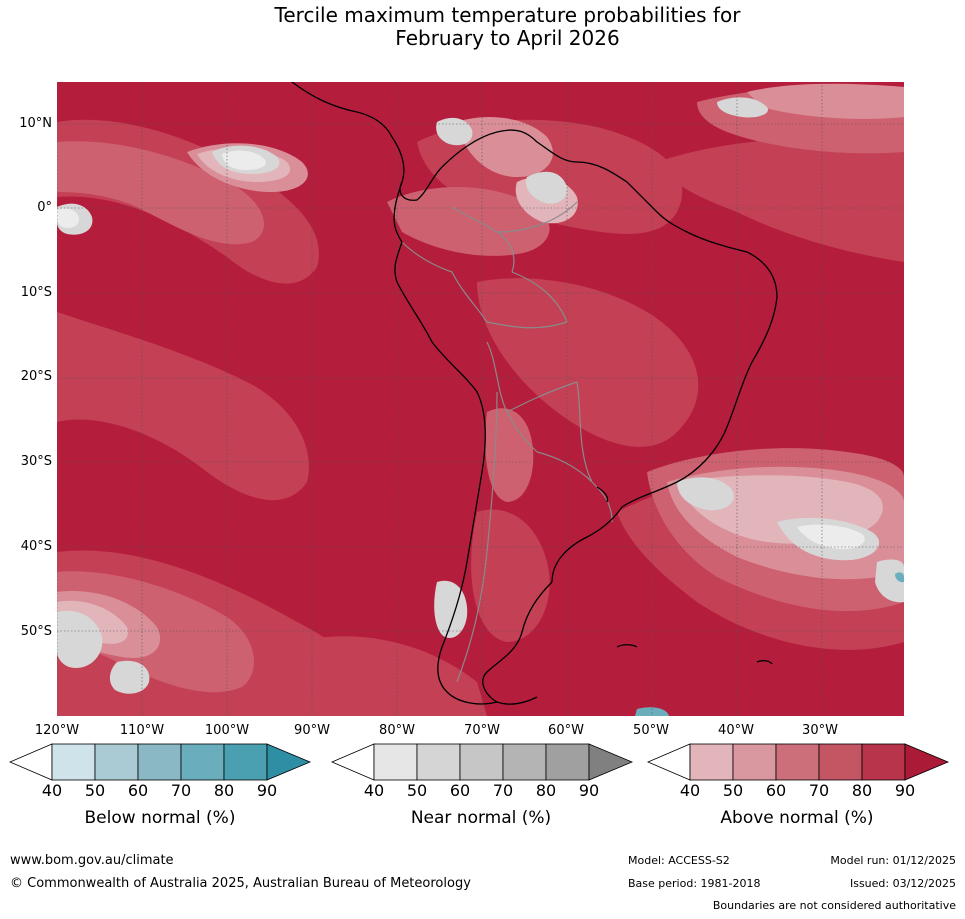  What do you see at coordinates (374, 790) in the screenshot?
I see `legend-near-tick: 40` at bounding box center [374, 790].